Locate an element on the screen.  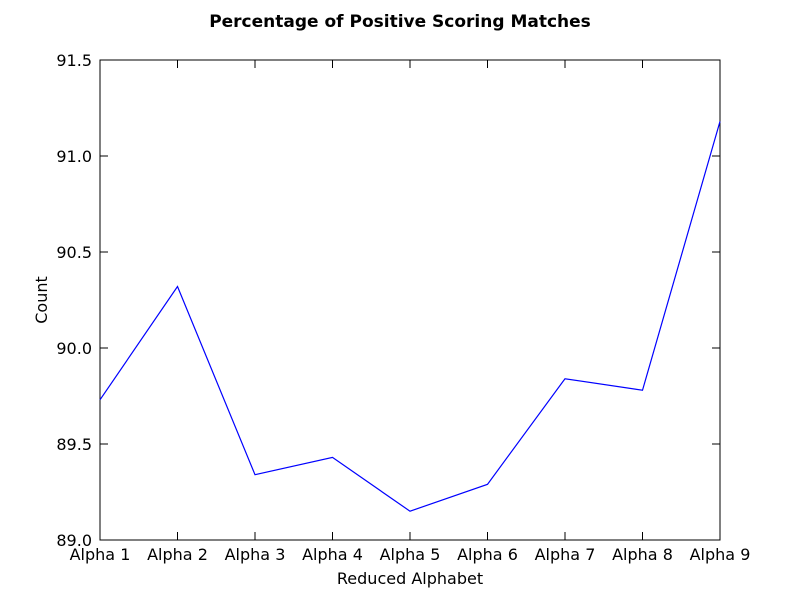
x-tick-label-3: Alpha 4 is located at coordinates (332, 554).